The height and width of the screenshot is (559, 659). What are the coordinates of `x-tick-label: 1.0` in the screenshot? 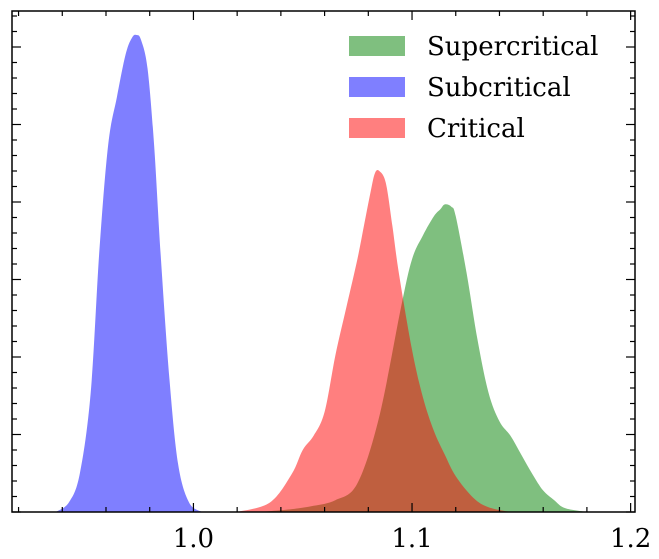 It's located at (193, 539).